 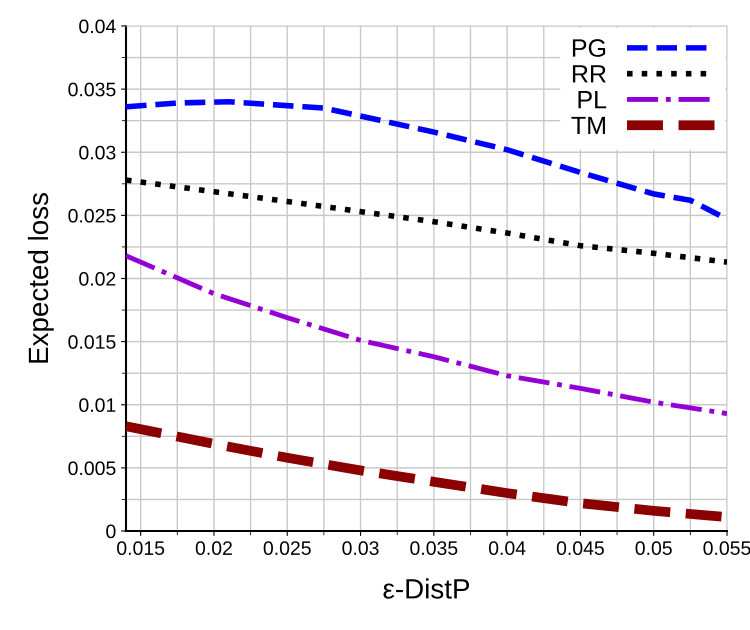 What do you see at coordinates (92, 342) in the screenshot?
I see `y-tick-label: 0.015` at bounding box center [92, 342].